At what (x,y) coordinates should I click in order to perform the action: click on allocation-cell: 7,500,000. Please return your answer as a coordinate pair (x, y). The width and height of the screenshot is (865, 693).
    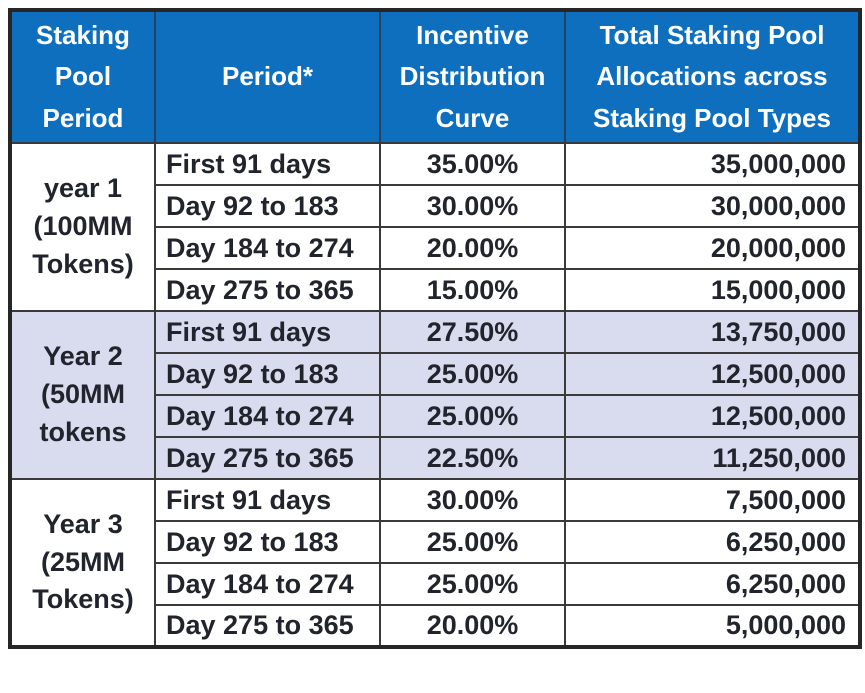
    Looking at the image, I should click on (712, 500).